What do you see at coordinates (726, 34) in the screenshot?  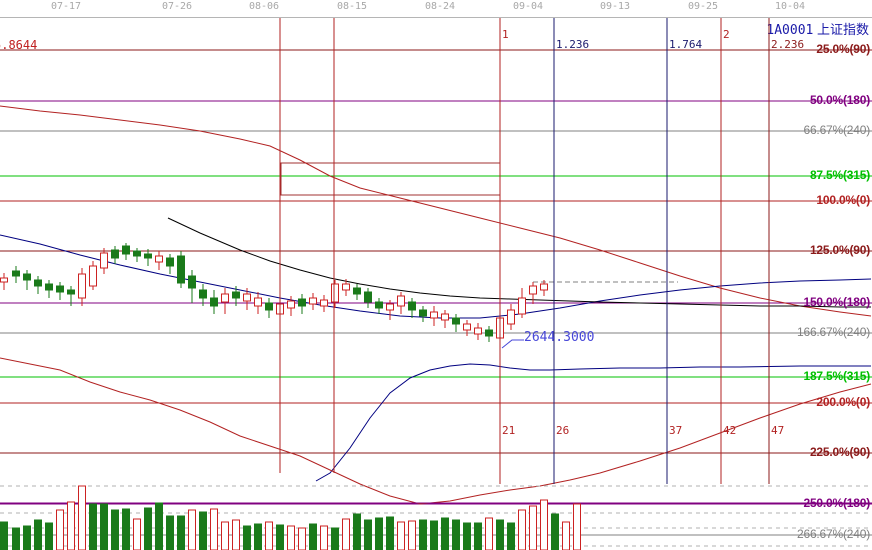 I see `time-marker-top-label: 2` at bounding box center [726, 34].